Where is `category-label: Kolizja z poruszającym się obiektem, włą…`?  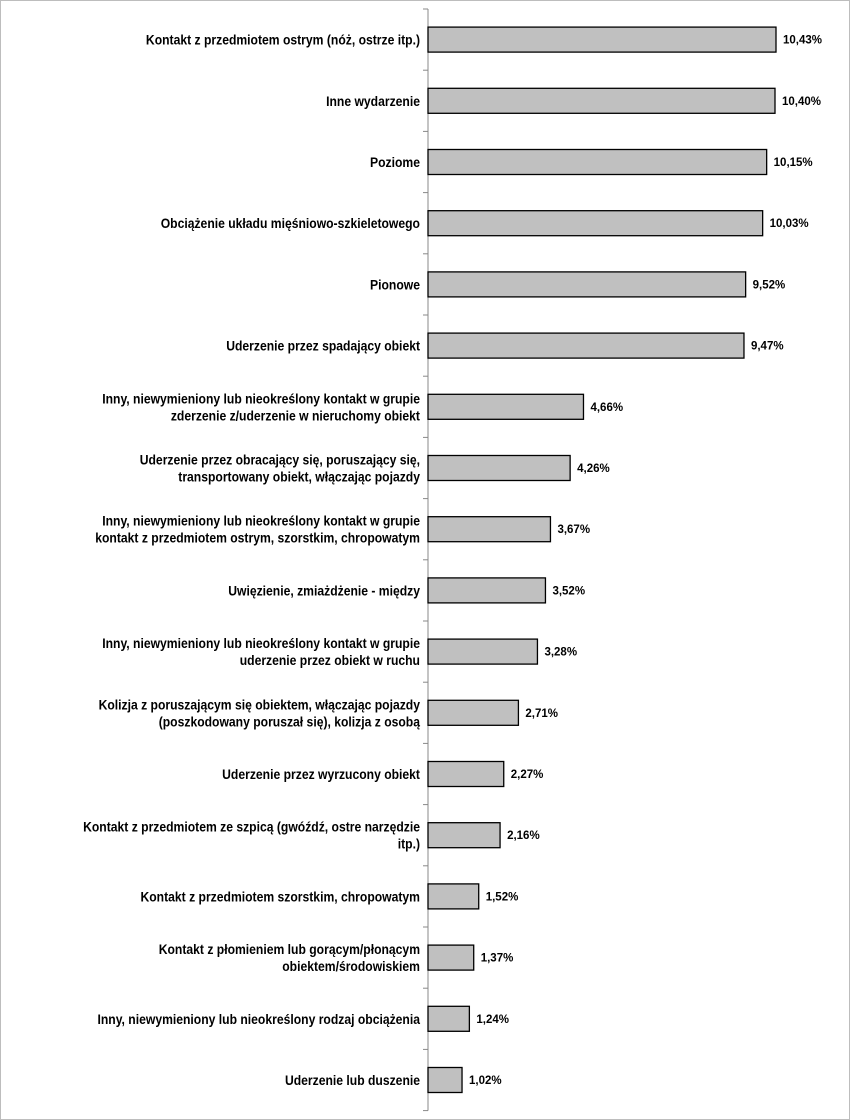
category-label: Kolizja z poruszającym się obiektem, włą… is located at coordinates (260, 704).